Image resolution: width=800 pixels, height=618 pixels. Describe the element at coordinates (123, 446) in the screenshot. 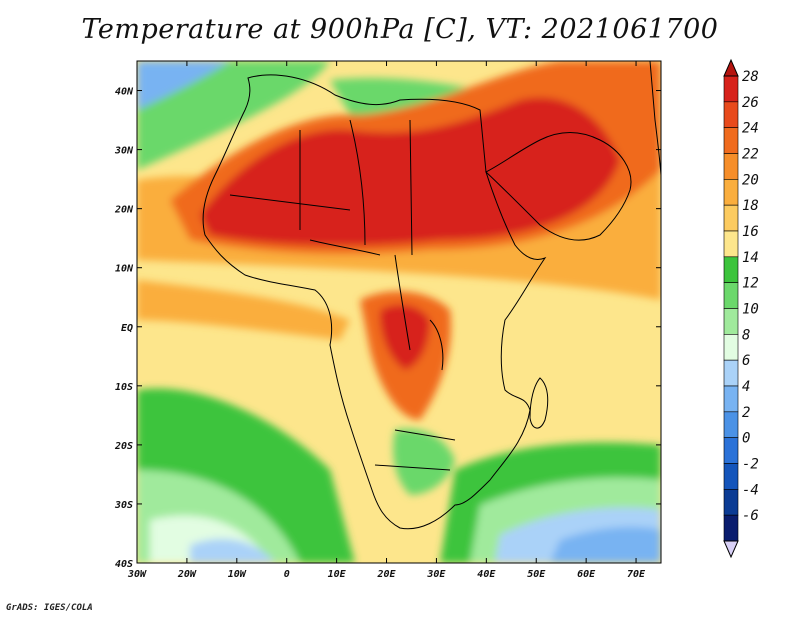

I see `lat-tick-label: 20S` at that location.